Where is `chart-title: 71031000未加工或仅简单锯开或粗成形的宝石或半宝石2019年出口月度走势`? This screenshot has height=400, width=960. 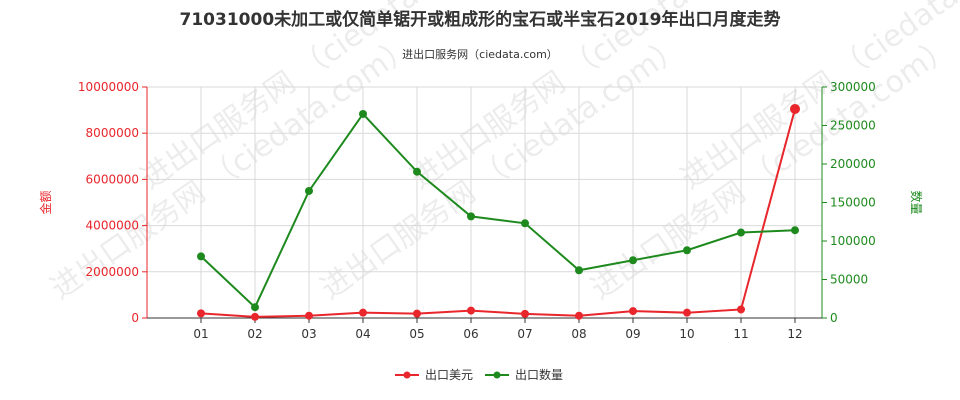 chart-title: 71031000未加工或仅简单锯开或粗成形的宝石或半宝石2019年出口月度走势 is located at coordinates (480, 19).